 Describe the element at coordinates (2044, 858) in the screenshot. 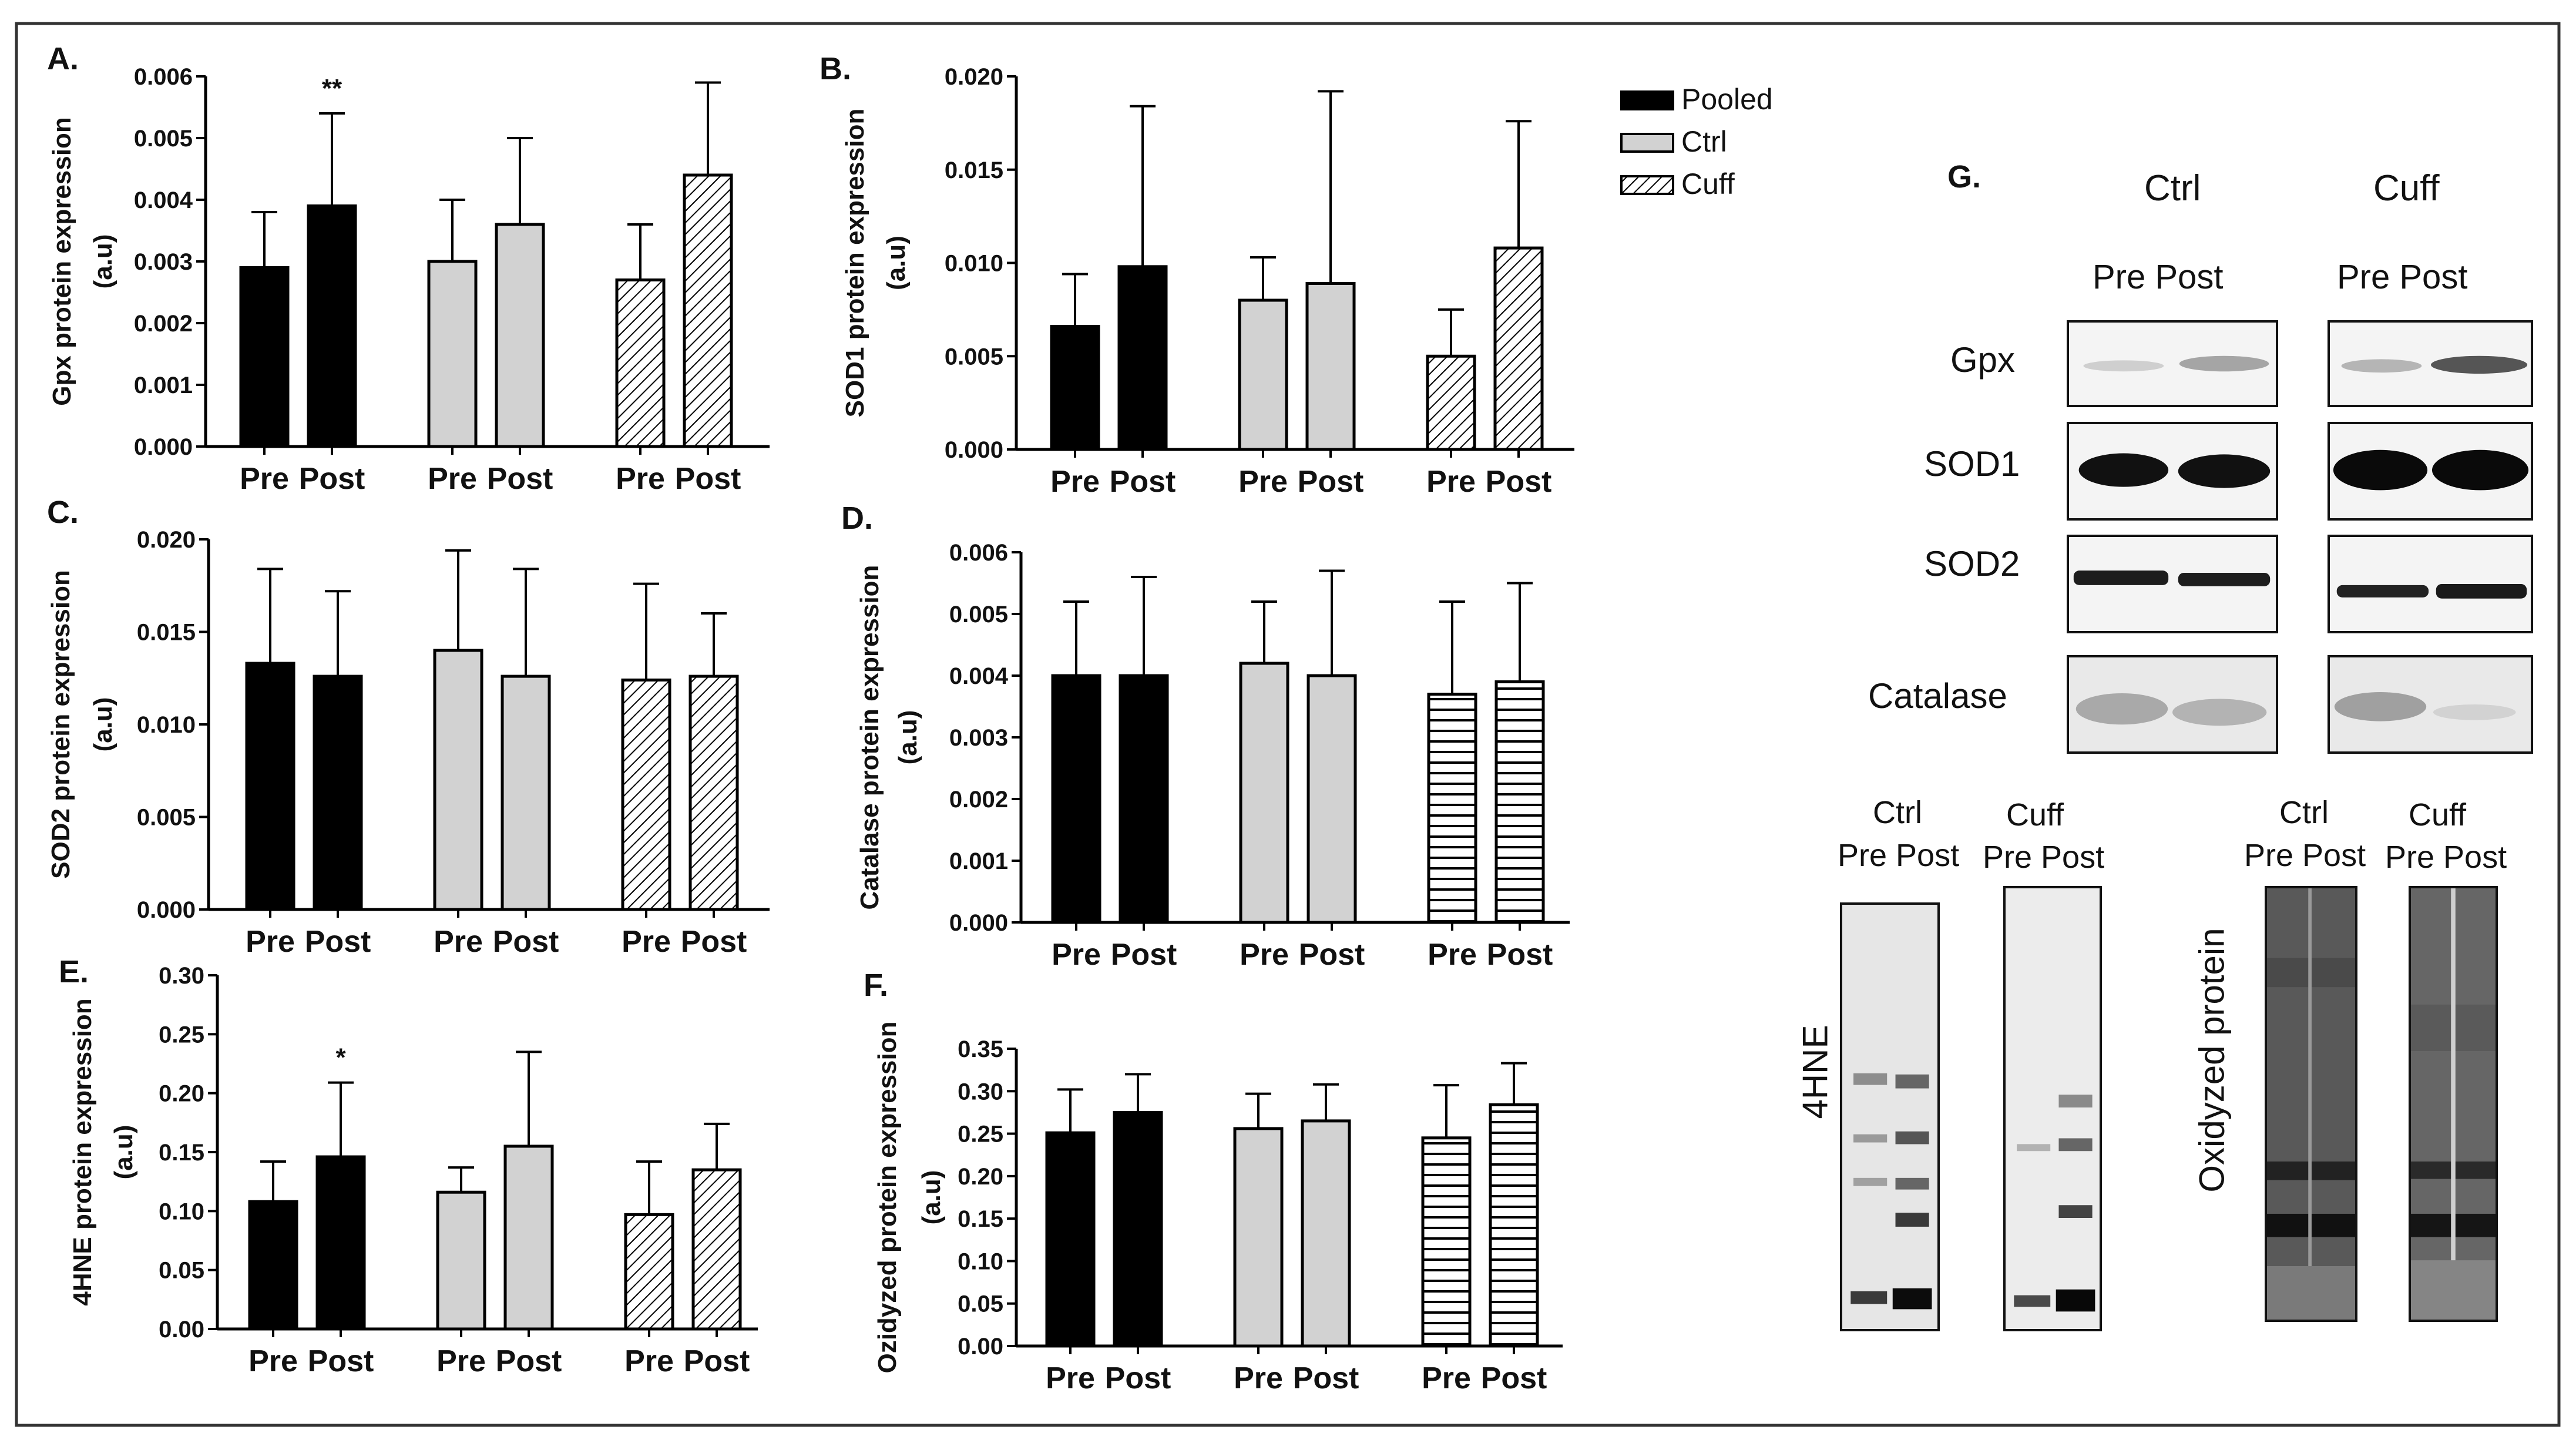

I see `lower-lanes-cuff-1: Pre Post` at that location.